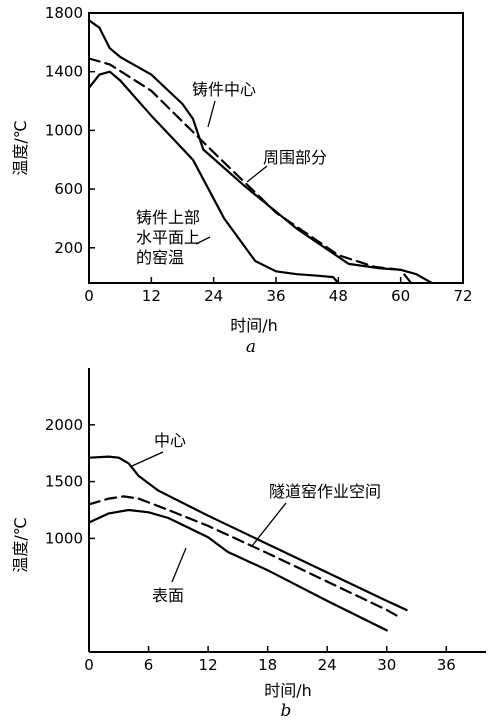 The width and height of the screenshot is (492, 720). What do you see at coordinates (89, 665) in the screenshot?
I see `panel-b-xtick-label-0: 0` at bounding box center [89, 665].